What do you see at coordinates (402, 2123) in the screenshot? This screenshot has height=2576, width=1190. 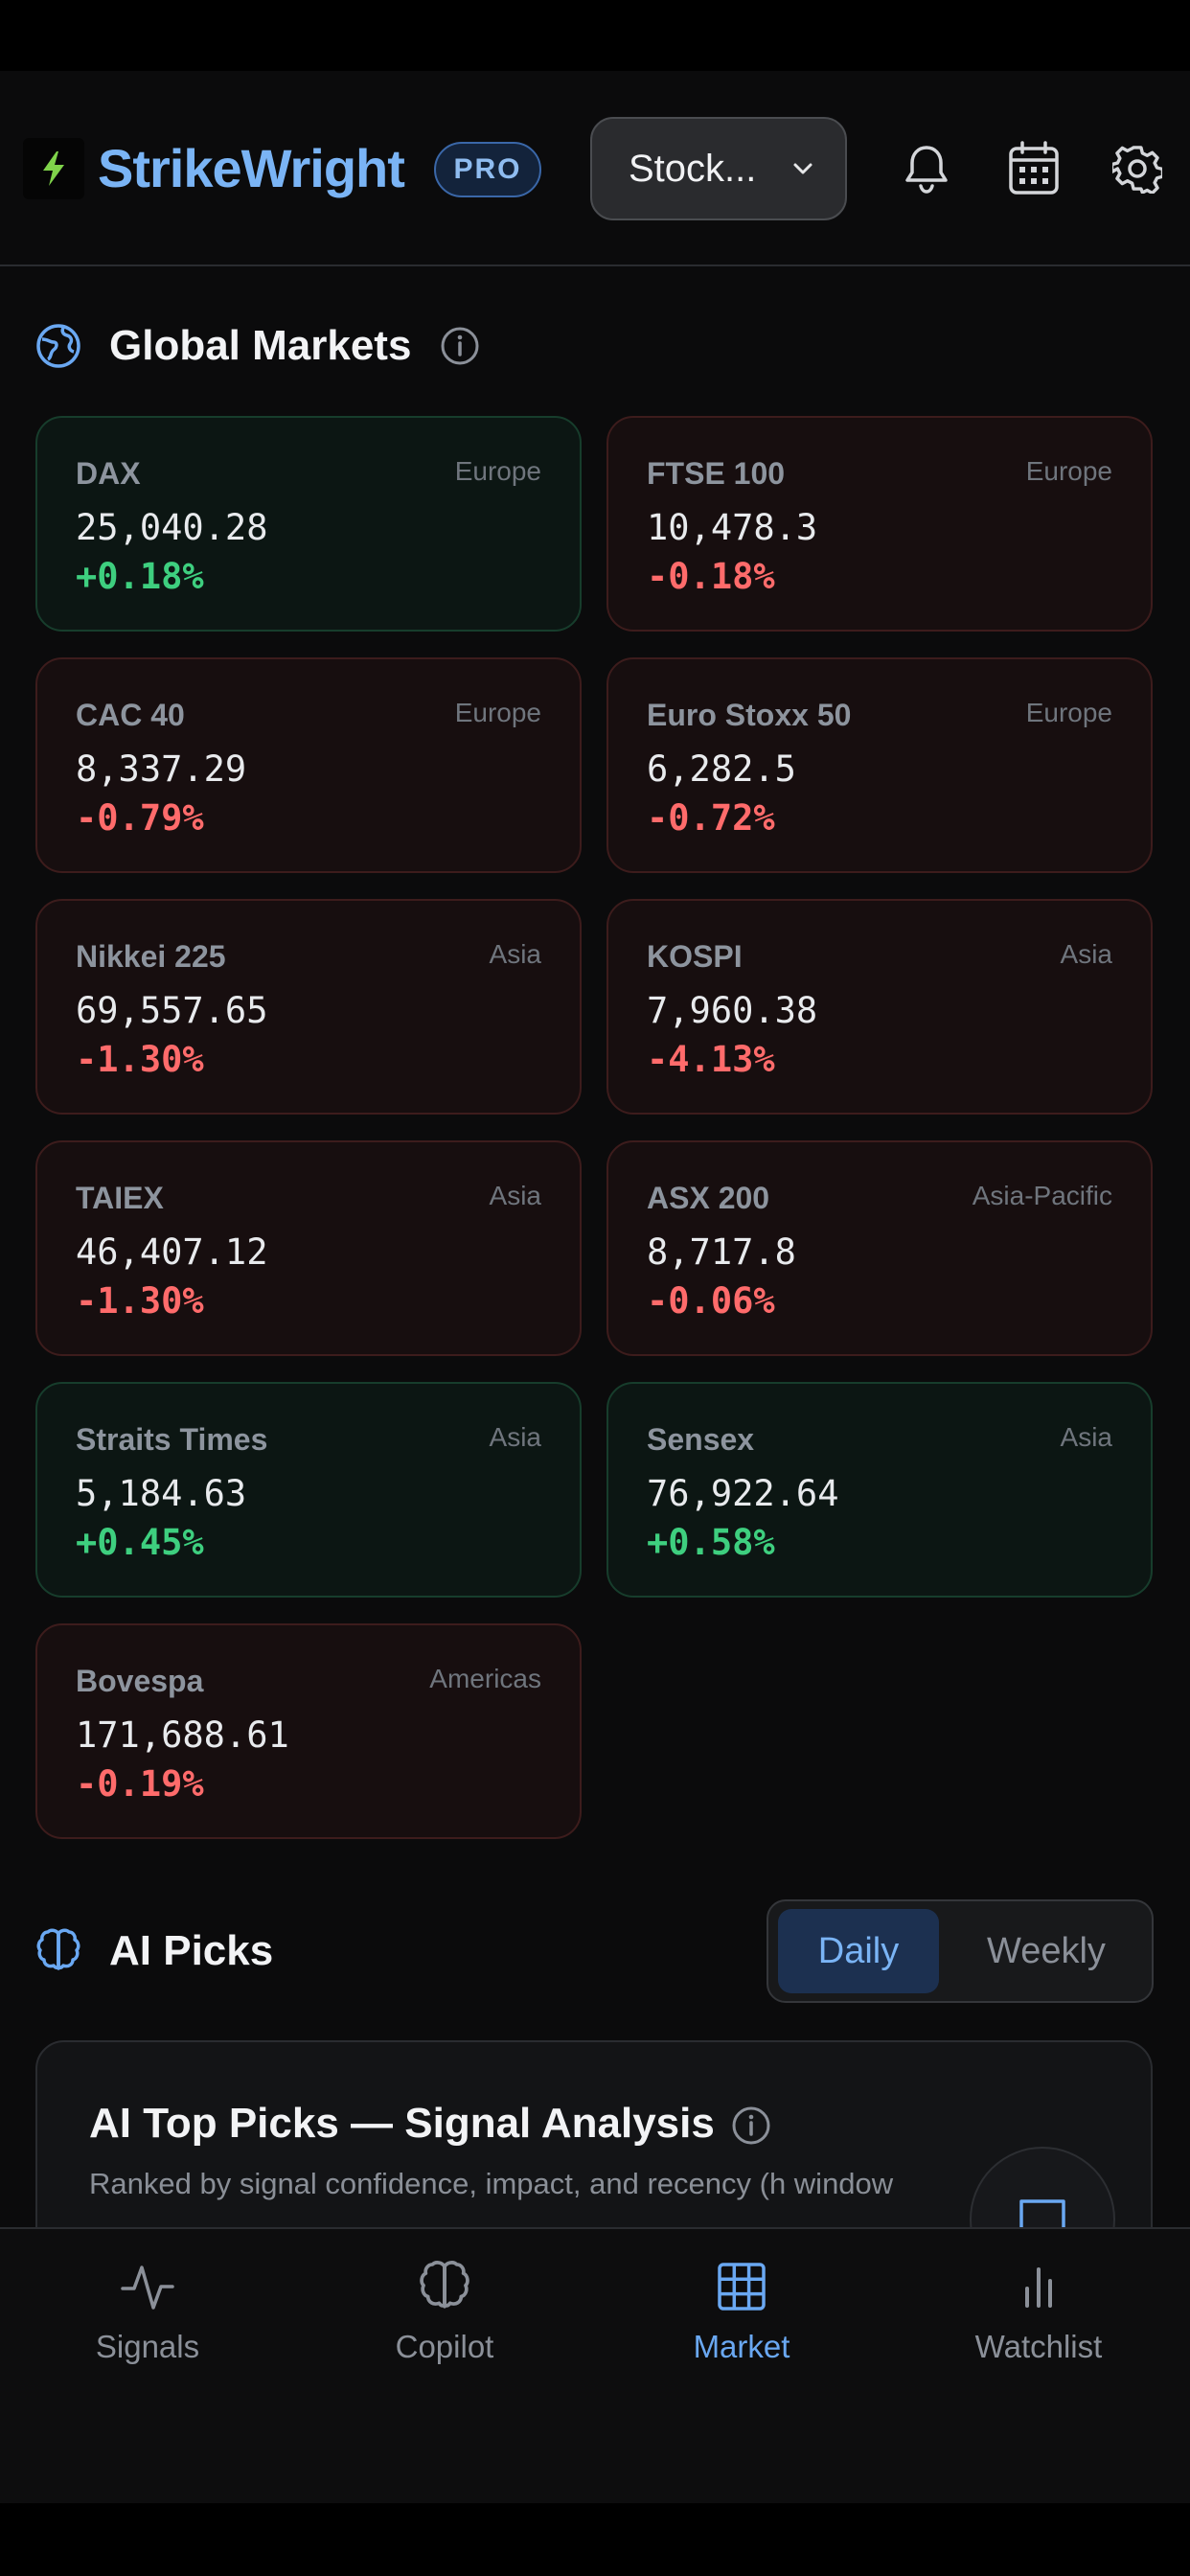 I see `ai-card-title: AI Top Picks — Signal Analysis` at bounding box center [402, 2123].